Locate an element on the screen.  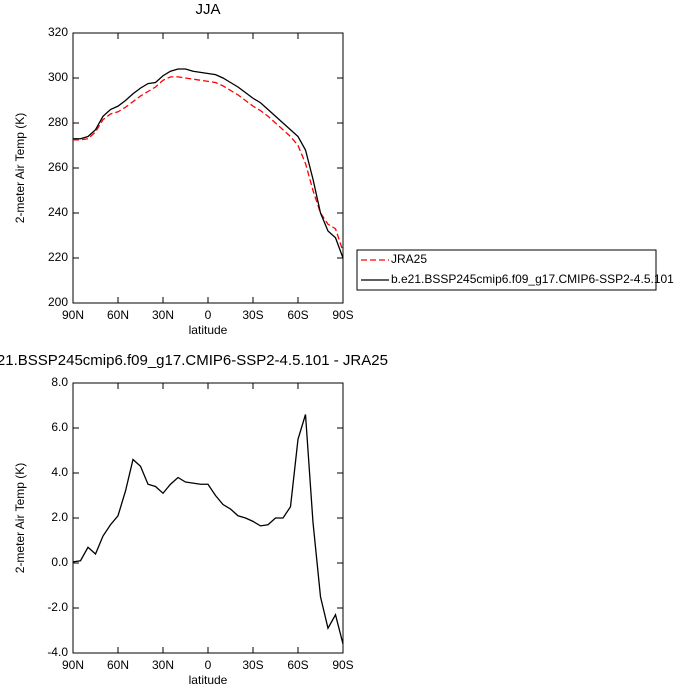
y-tick-label: 200 is located at coordinates (58, 302).